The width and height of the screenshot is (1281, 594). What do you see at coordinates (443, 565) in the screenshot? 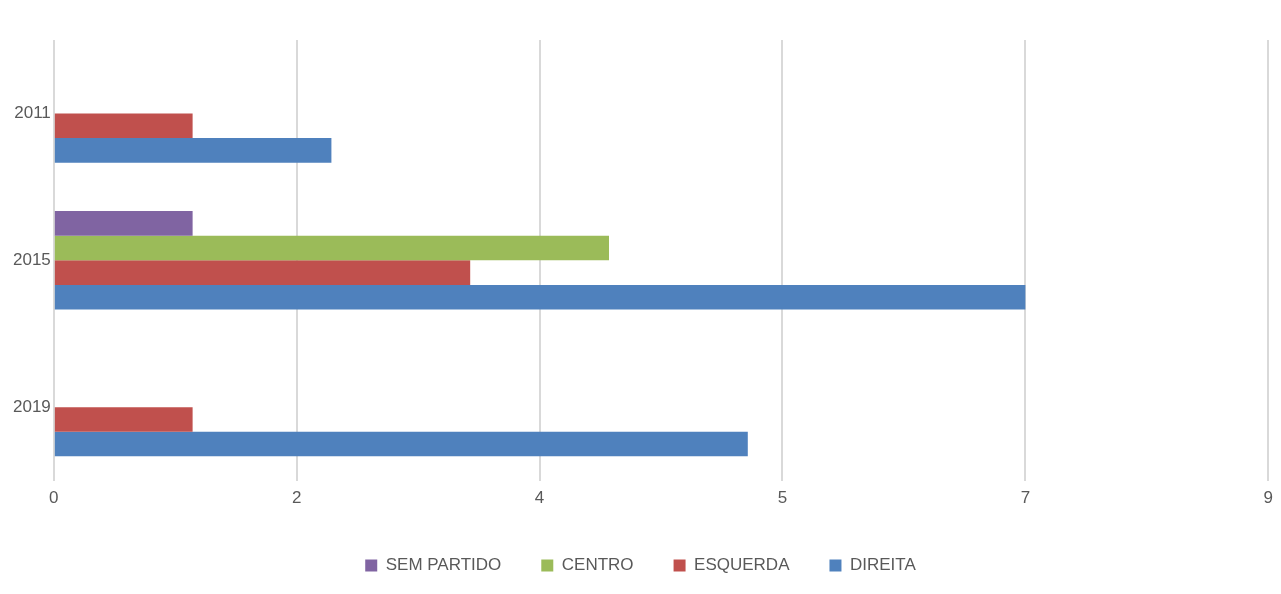
I see `legend-label: SEM PARTIDO` at bounding box center [443, 565].